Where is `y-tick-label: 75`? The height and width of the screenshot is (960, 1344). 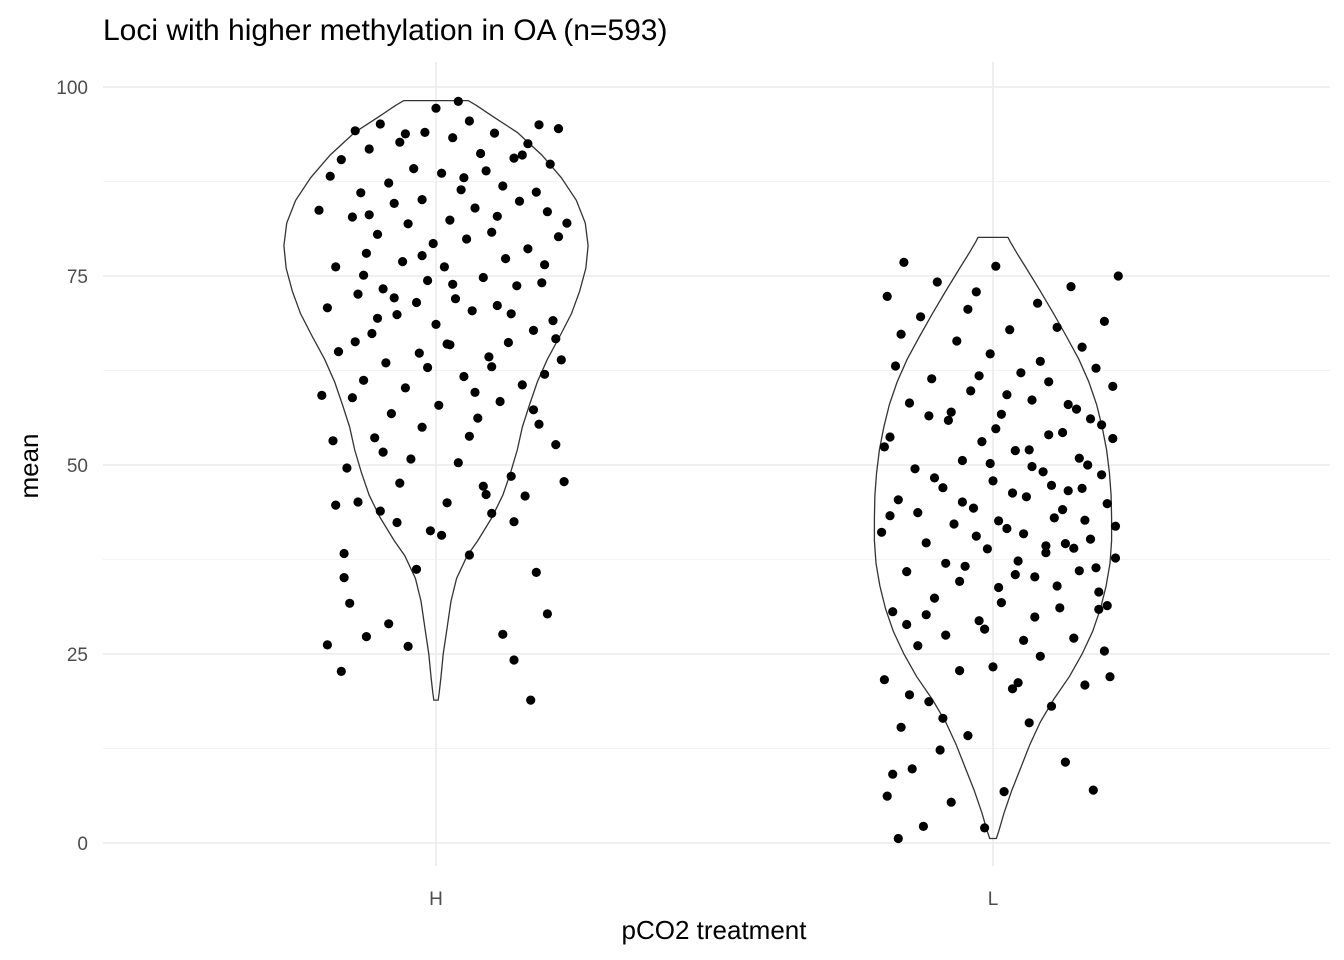
y-tick-label: 75 is located at coordinates (77, 277).